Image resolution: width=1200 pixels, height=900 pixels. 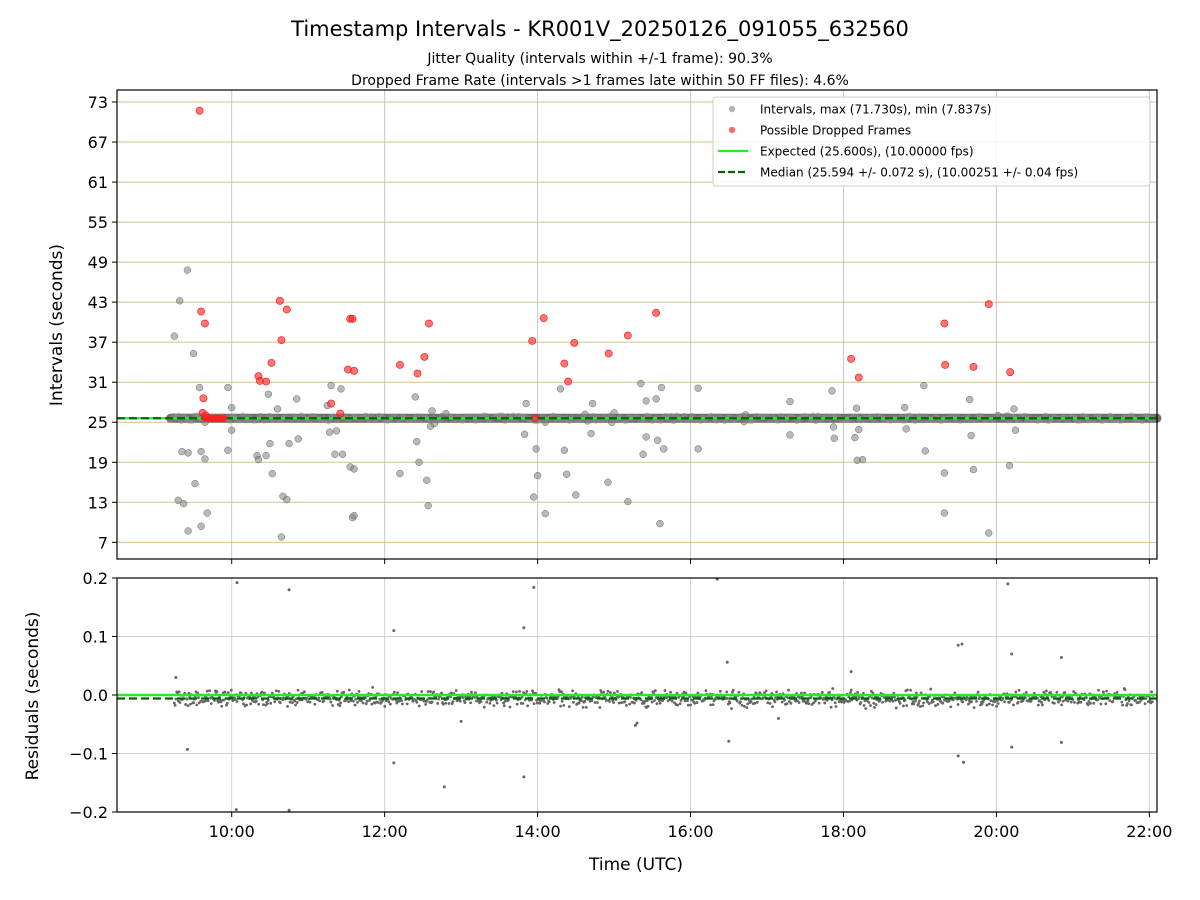 What do you see at coordinates (635, 865) in the screenshot?
I see `x-axis-label: Time (UTC)` at bounding box center [635, 865].